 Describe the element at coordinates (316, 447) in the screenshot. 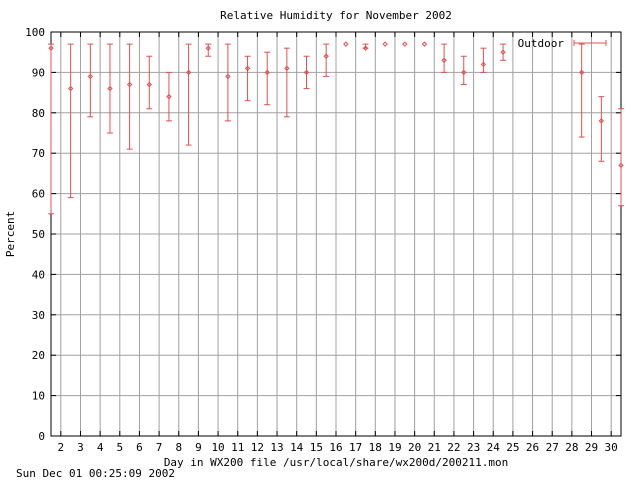

I see `x-tick-label: 15` at that location.